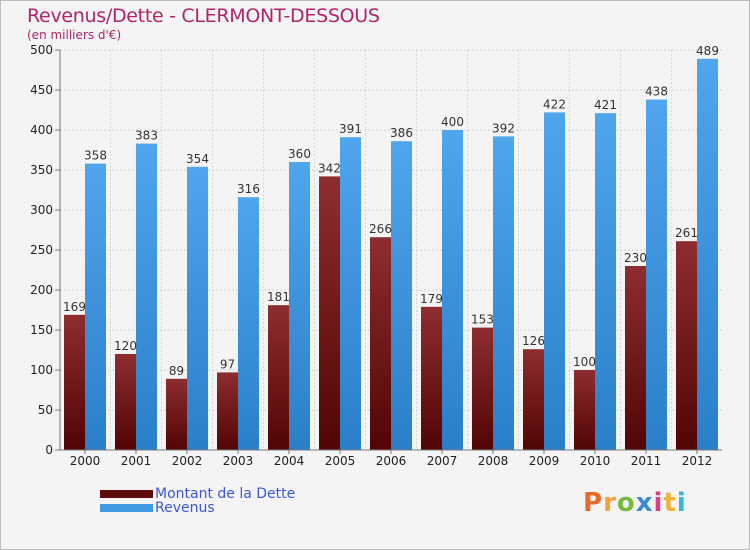  Describe the element at coordinates (278, 297) in the screenshot. I see `value-label-debt-2004: 181` at that location.